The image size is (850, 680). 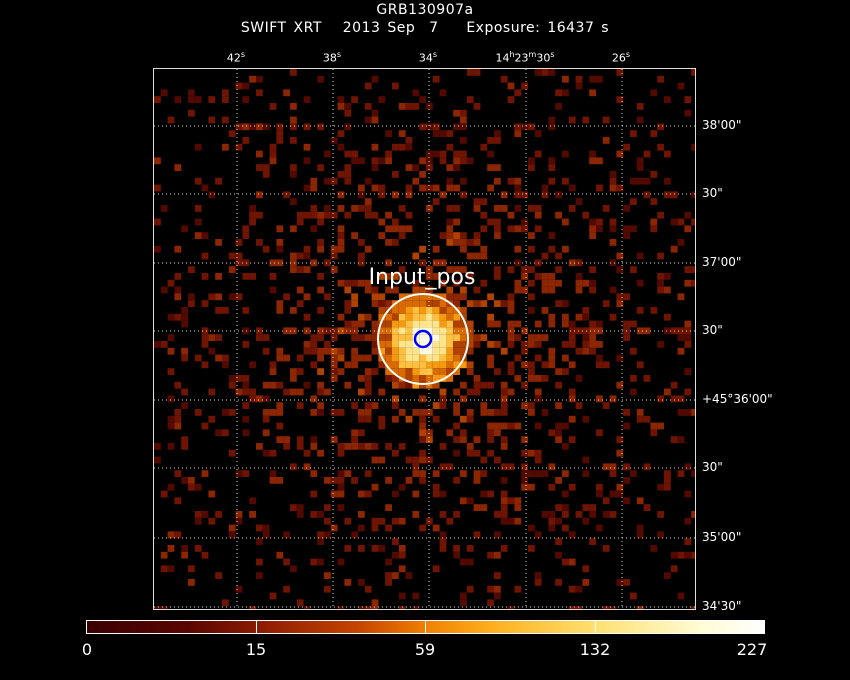 I want to click on dec-tick-label: 34'30", so click(x=722, y=606).